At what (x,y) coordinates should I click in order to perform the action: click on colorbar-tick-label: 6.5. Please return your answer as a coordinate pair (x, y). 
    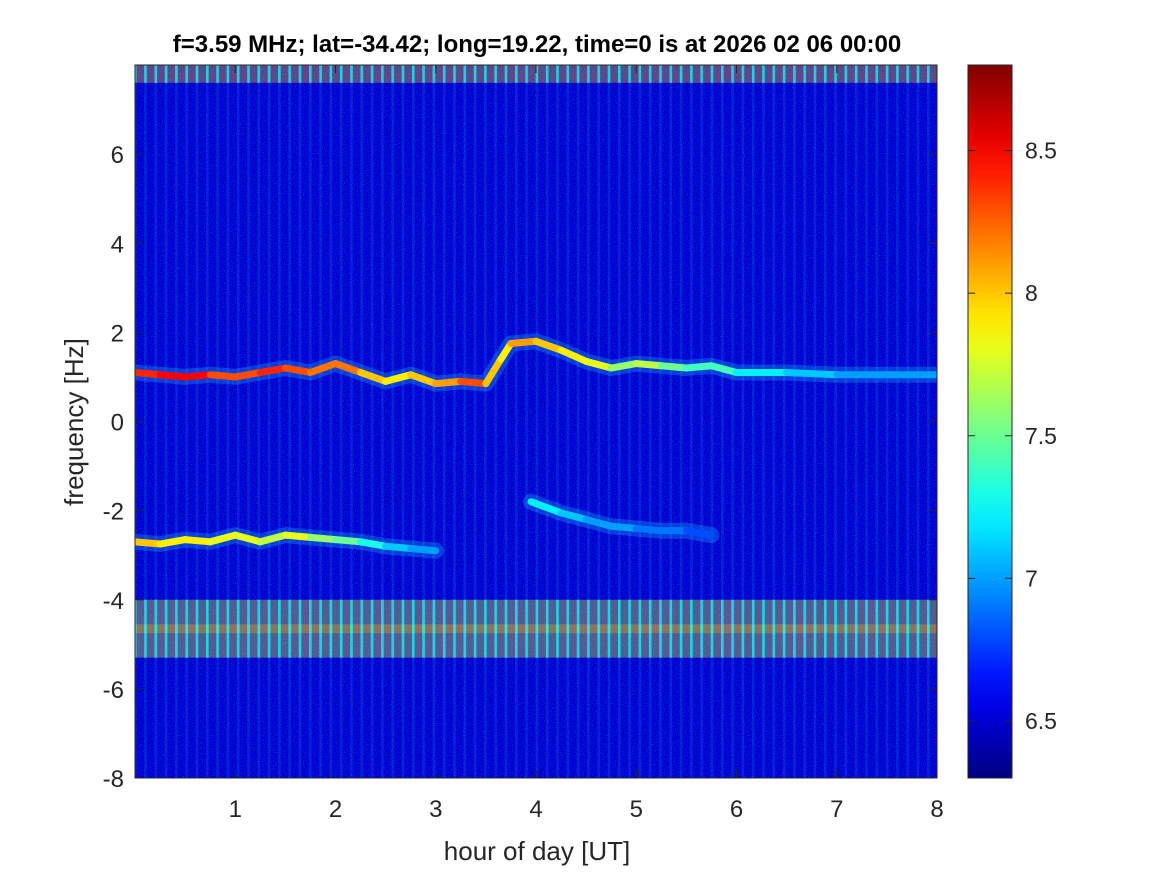
    Looking at the image, I should click on (1041, 721).